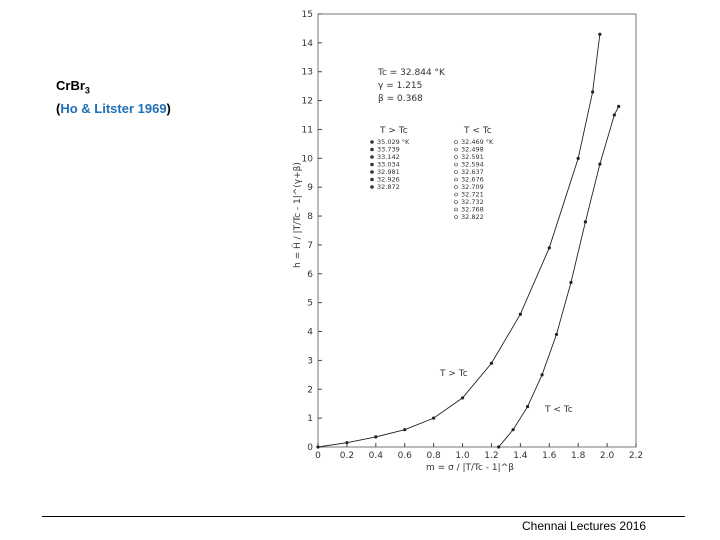  Describe the element at coordinates (307, 130) in the screenshot. I see `y-tick-label: 11` at that location.